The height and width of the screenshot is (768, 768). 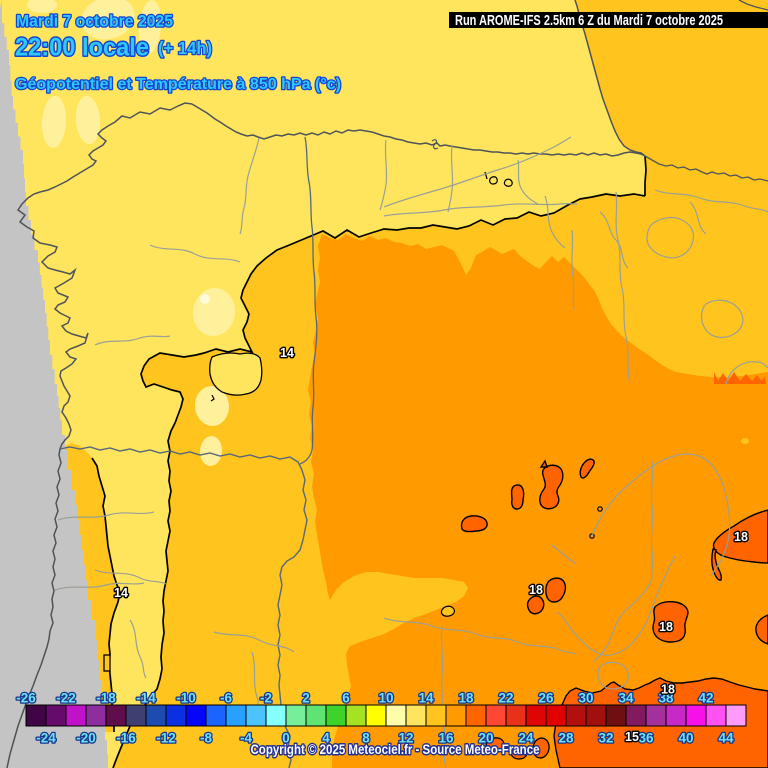 I want to click on svg-text: 26, so click(x=546, y=698).